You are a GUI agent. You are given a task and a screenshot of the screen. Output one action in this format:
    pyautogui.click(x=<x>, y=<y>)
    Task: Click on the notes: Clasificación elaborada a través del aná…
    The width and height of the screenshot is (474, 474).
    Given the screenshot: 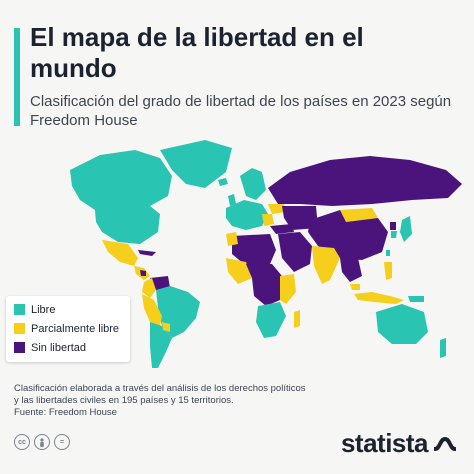 What is the action you would take?
    pyautogui.click(x=234, y=401)
    